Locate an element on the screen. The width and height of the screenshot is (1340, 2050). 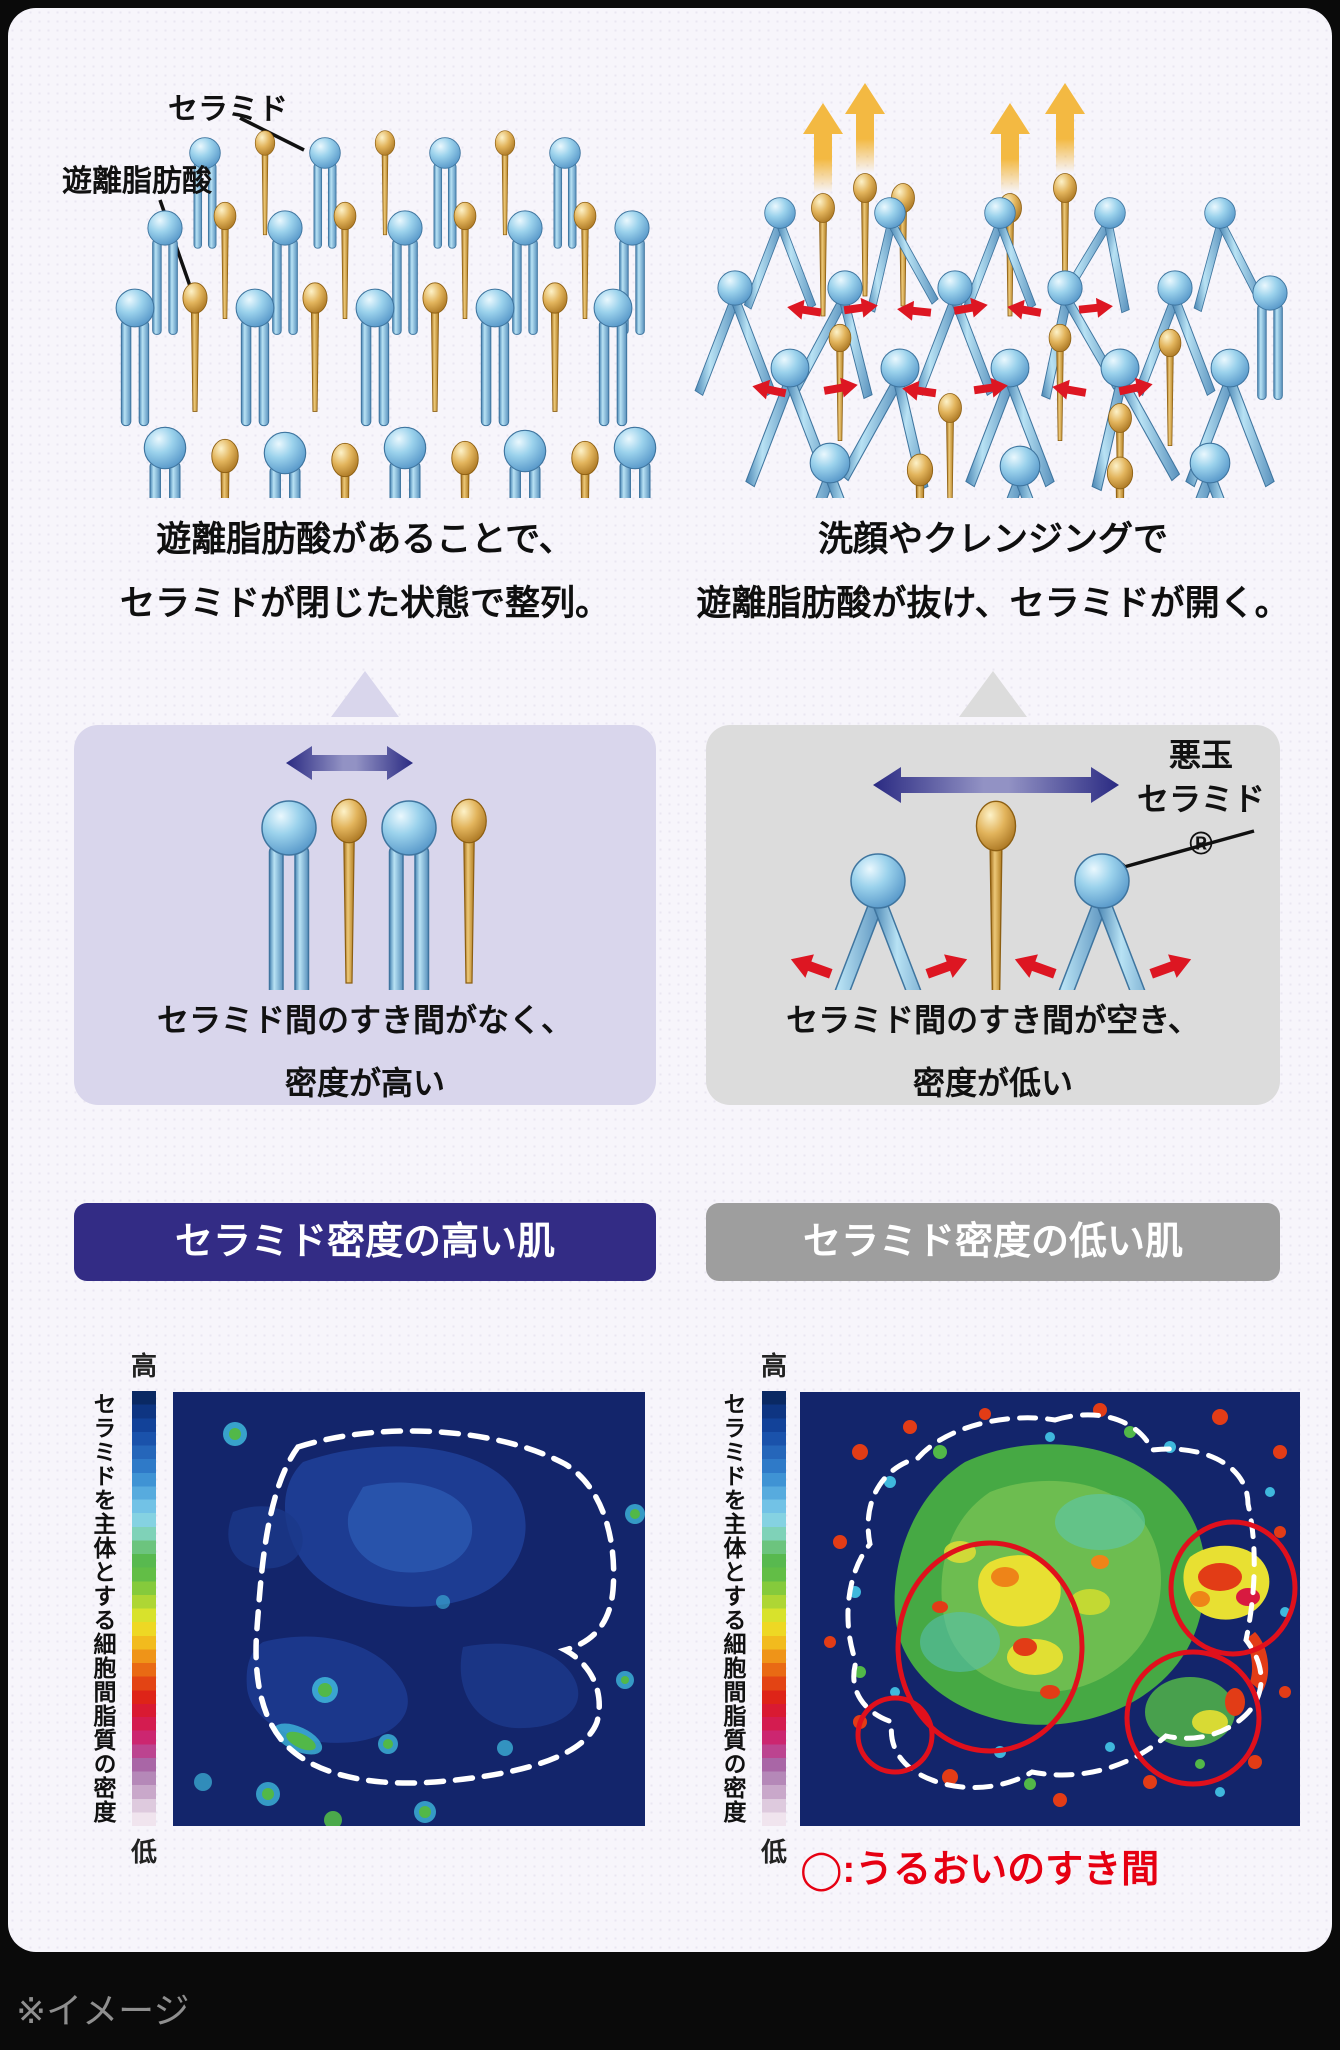
ordered-molecule-diagram: セラミド 遊離脂肪酸 is located at coordinates (360, 321).